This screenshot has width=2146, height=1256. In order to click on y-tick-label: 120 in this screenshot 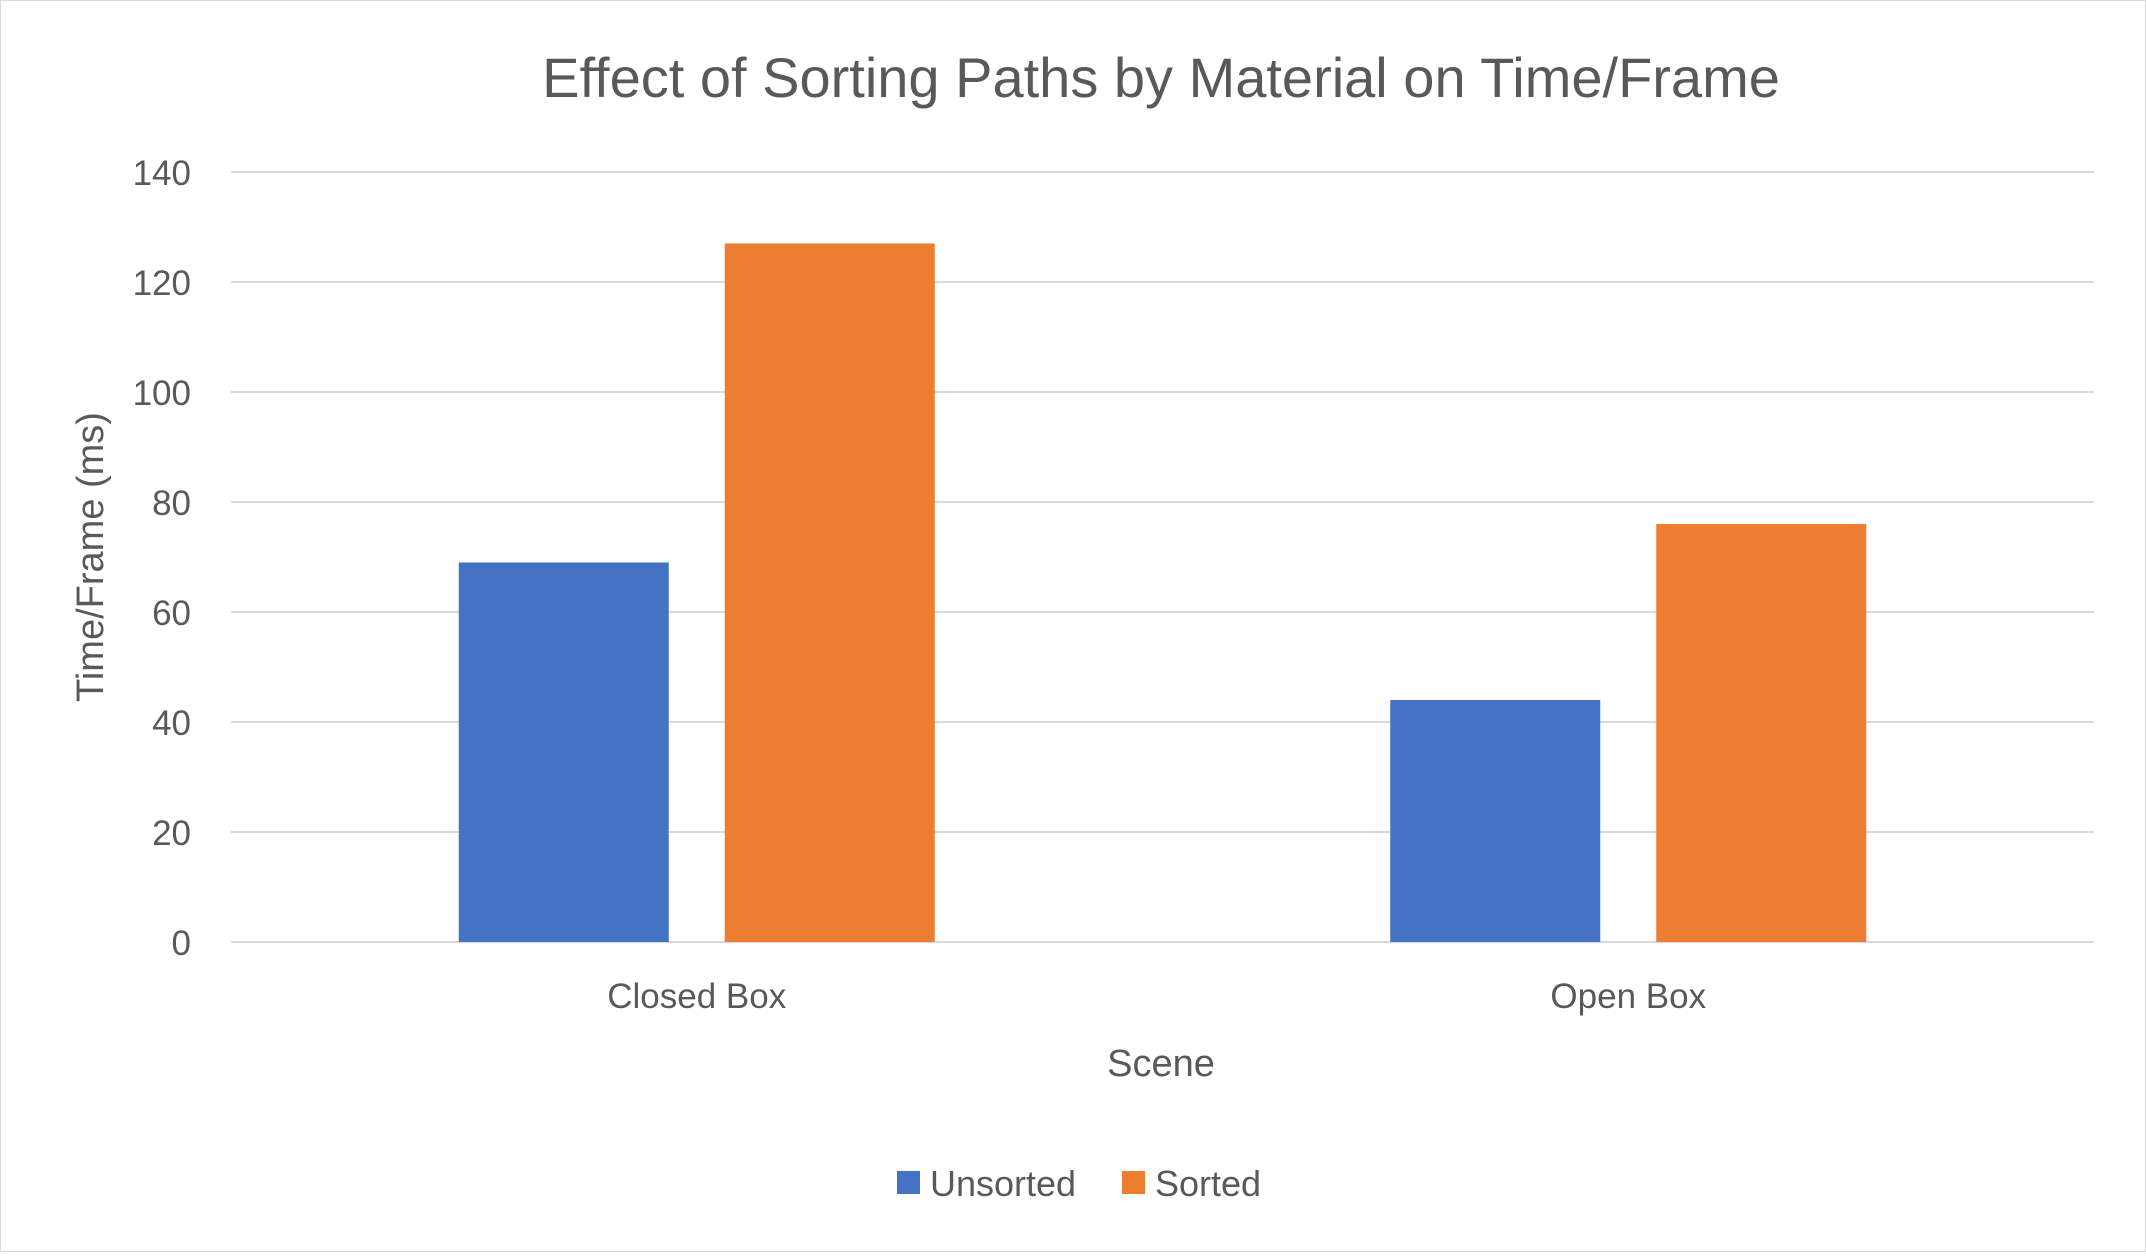, I will do `click(162, 283)`.